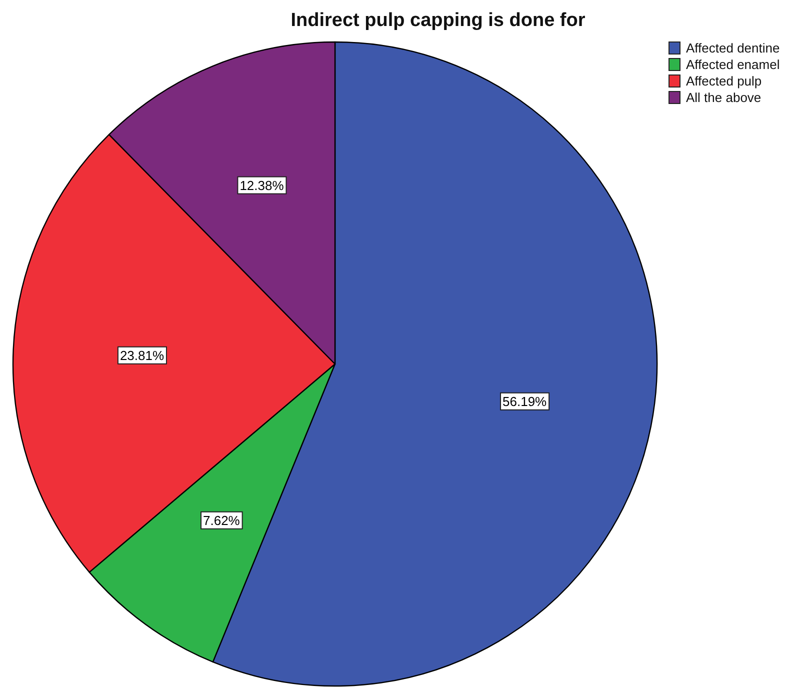 The width and height of the screenshot is (801, 688). Describe the element at coordinates (733, 64) in the screenshot. I see `legend-label: Affected enamel` at that location.